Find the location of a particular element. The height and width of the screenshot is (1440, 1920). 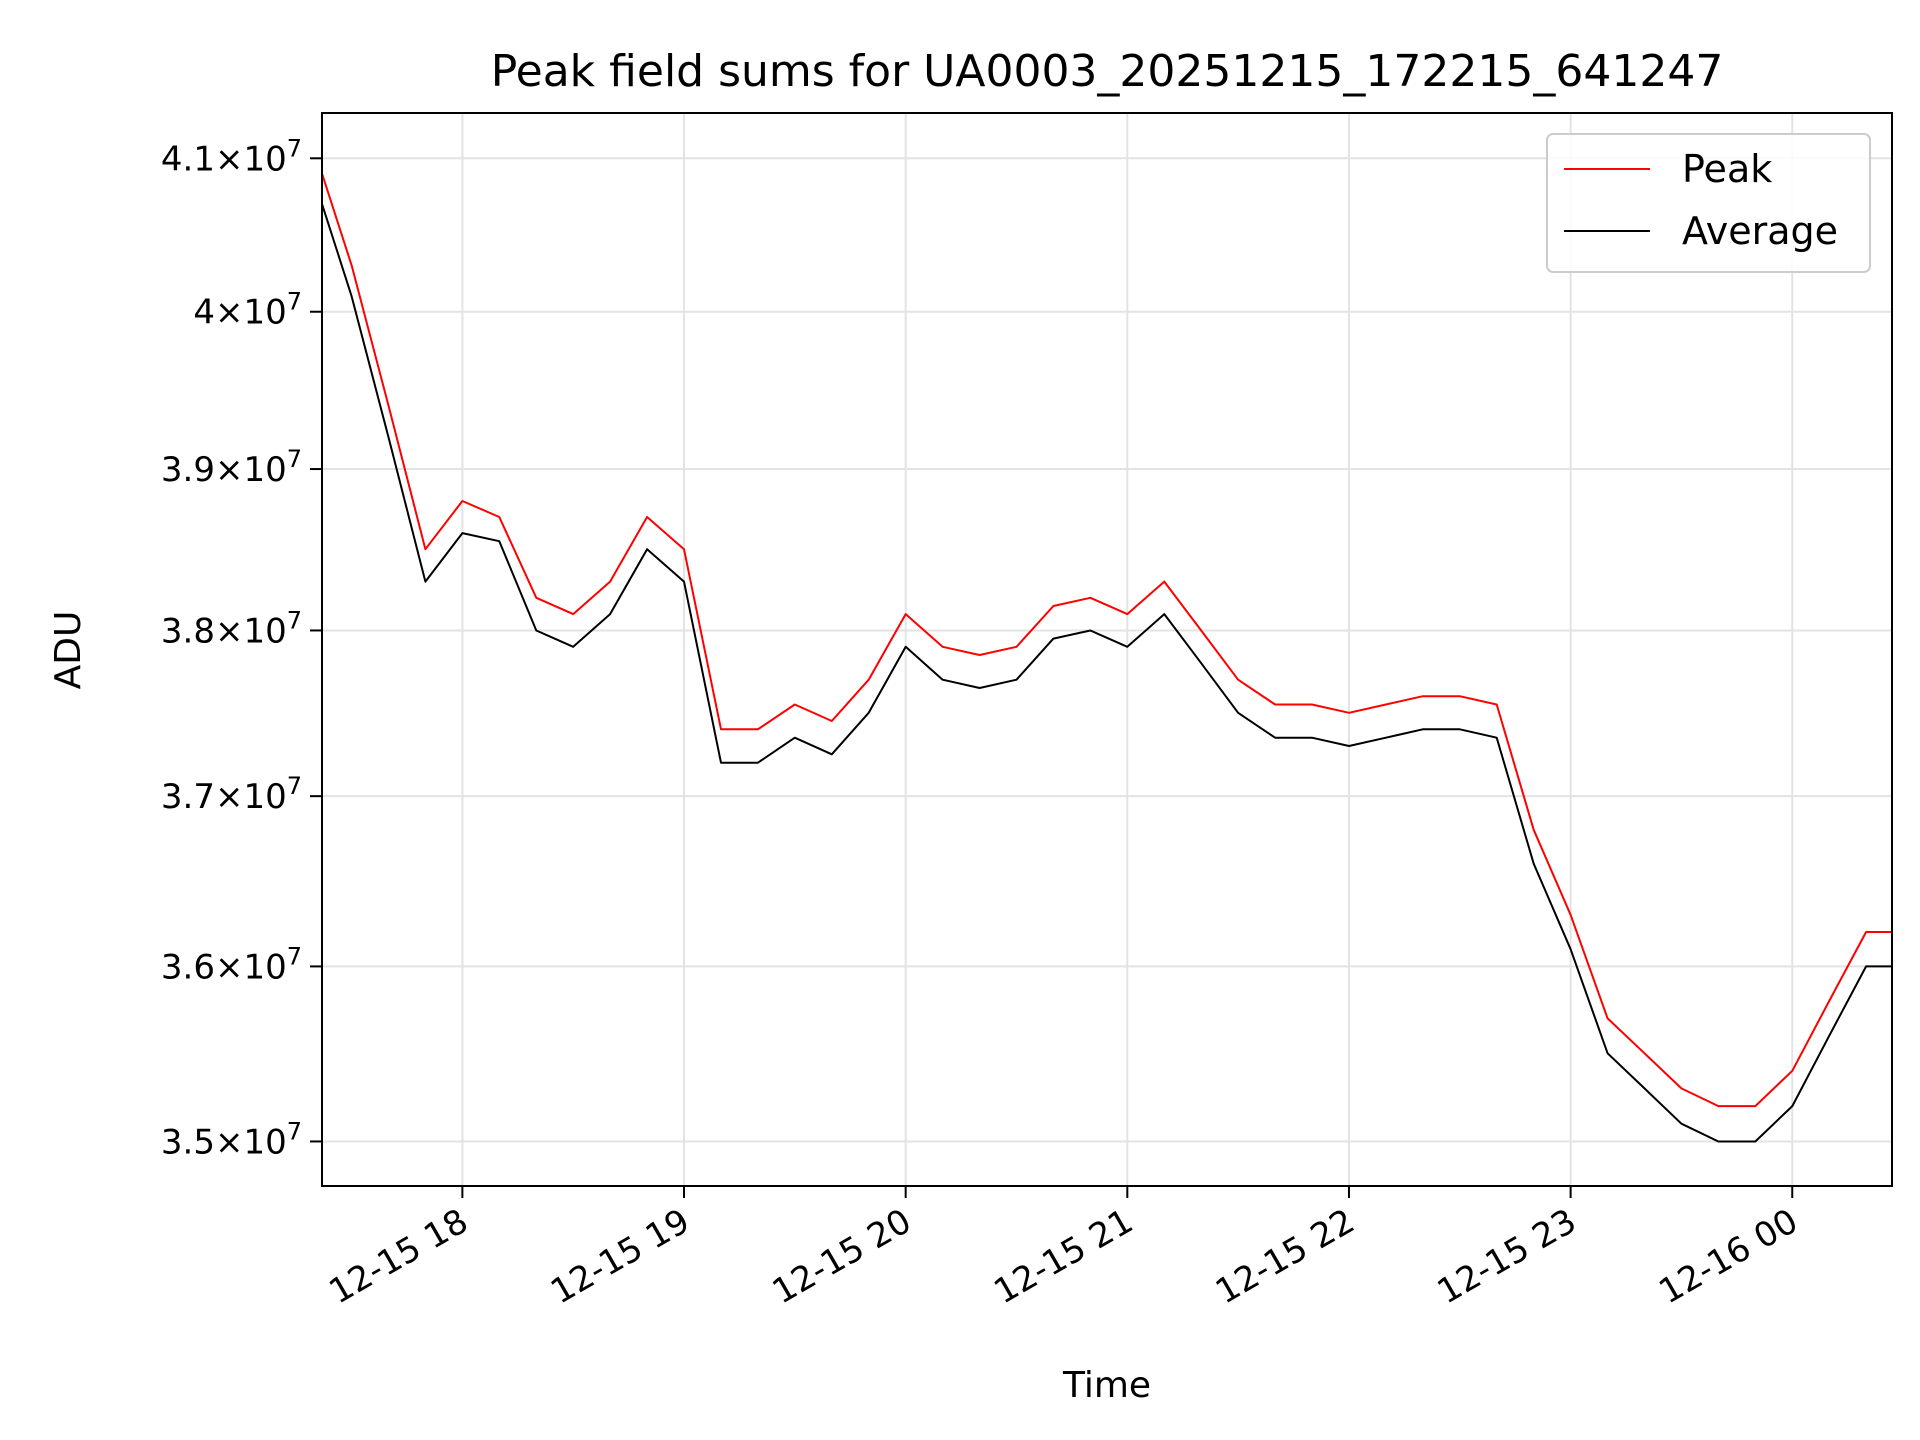

y-tick-label: 3.6×107 is located at coordinates (231, 964).